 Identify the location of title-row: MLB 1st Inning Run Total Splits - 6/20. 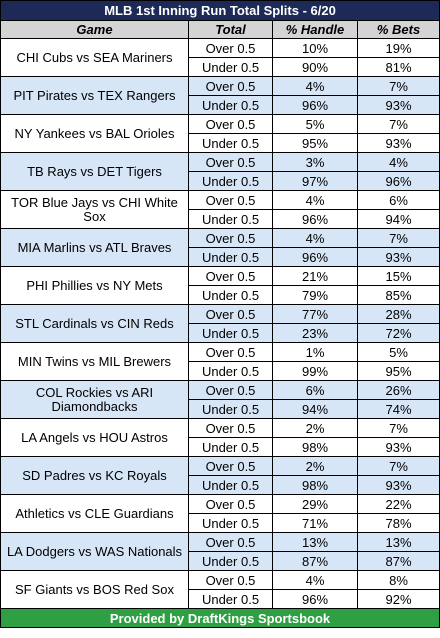
(220, 10).